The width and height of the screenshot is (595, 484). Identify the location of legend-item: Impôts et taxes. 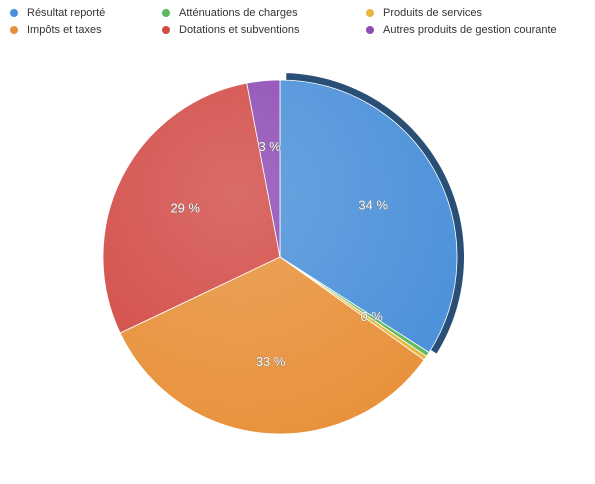
(56, 30).